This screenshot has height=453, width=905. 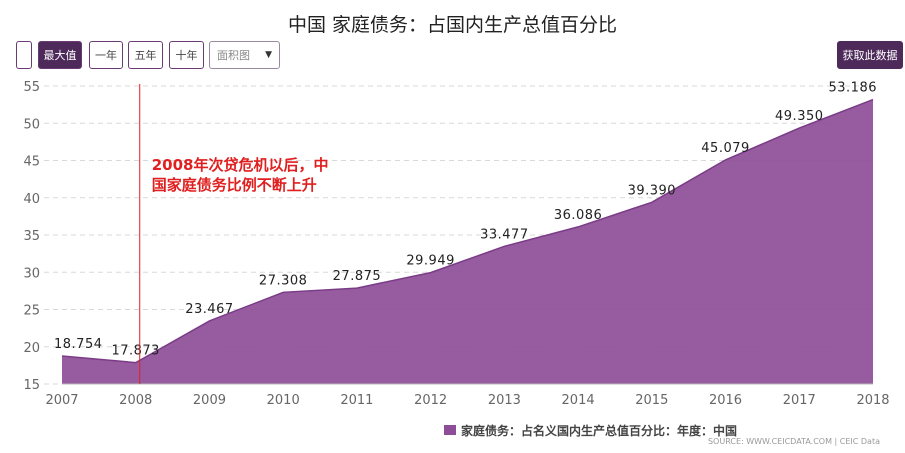 I want to click on x-tick-label: 2013, so click(x=504, y=400).